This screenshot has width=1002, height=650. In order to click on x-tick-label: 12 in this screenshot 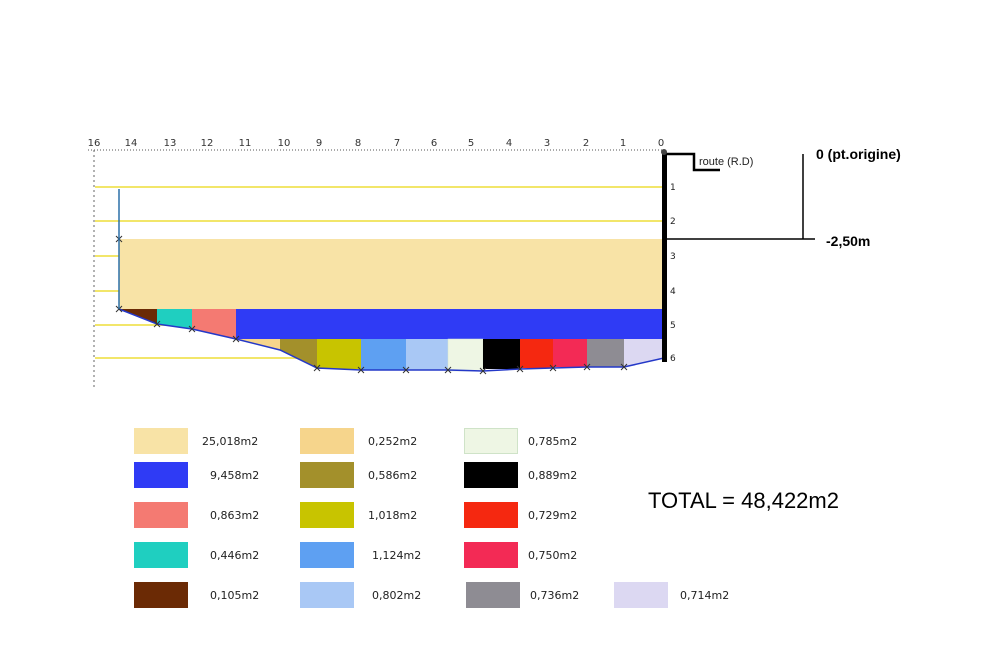, I will do `click(207, 143)`.